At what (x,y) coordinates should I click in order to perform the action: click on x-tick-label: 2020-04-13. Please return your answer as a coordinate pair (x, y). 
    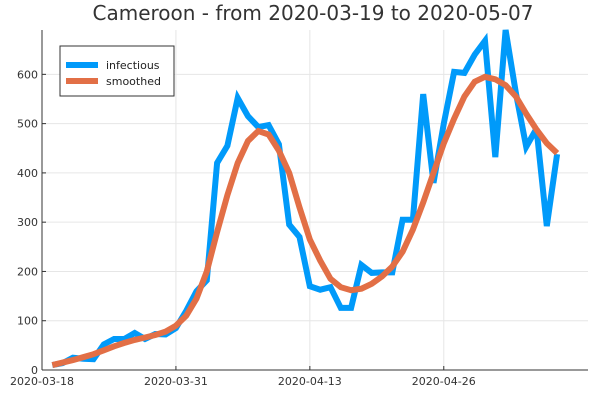
    Looking at the image, I should click on (310, 381).